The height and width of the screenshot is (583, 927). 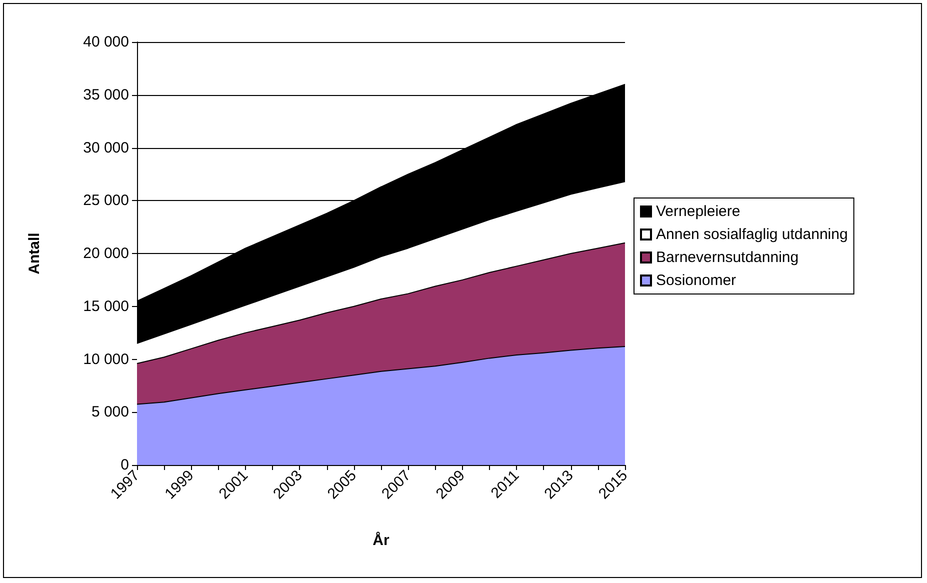 I want to click on legend-label: Annen sosialfaglig utdanning, so click(x=752, y=234).